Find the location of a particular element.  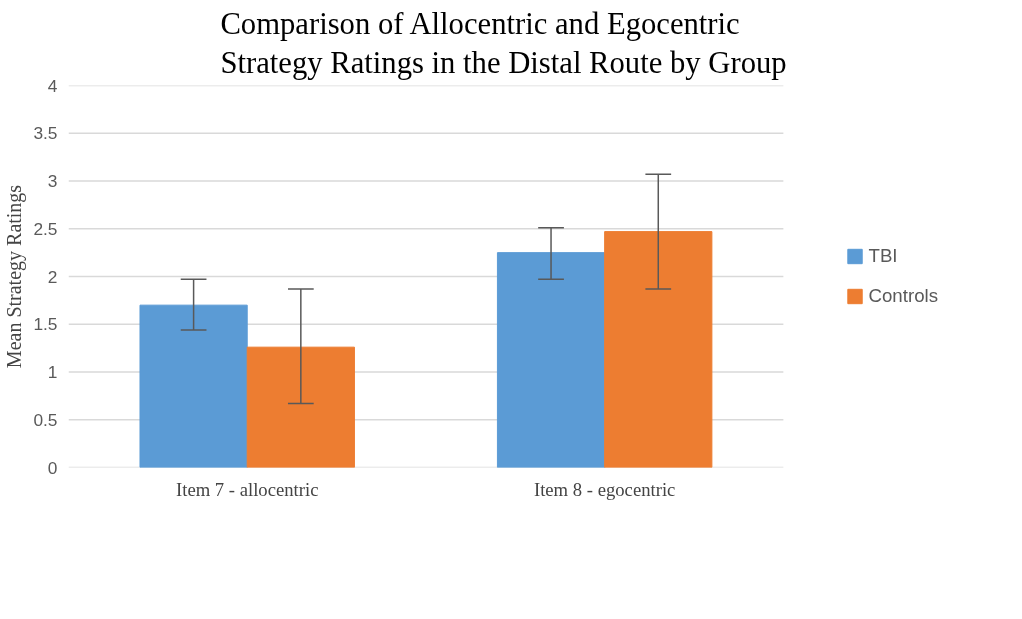

chart-title: Comparison of Allocentric and Egocentric Strategy Ratings in the Distal Route by Group is located at coordinates (503, 44).